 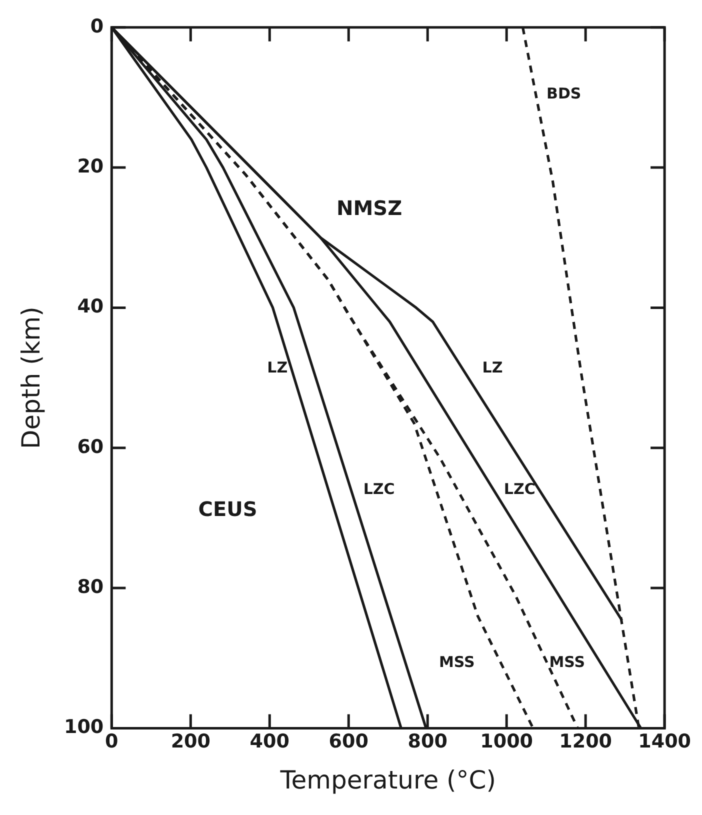 I want to click on series-label: BDS, so click(x=564, y=93).